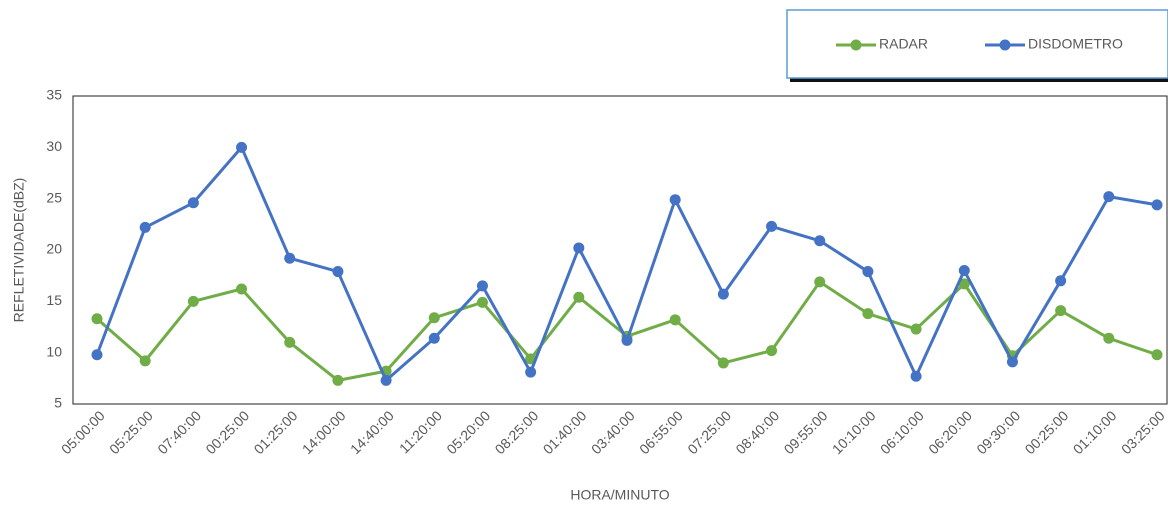 The width and height of the screenshot is (1168, 506). I want to click on x-tick-label: 11:20:00, so click(420, 431).